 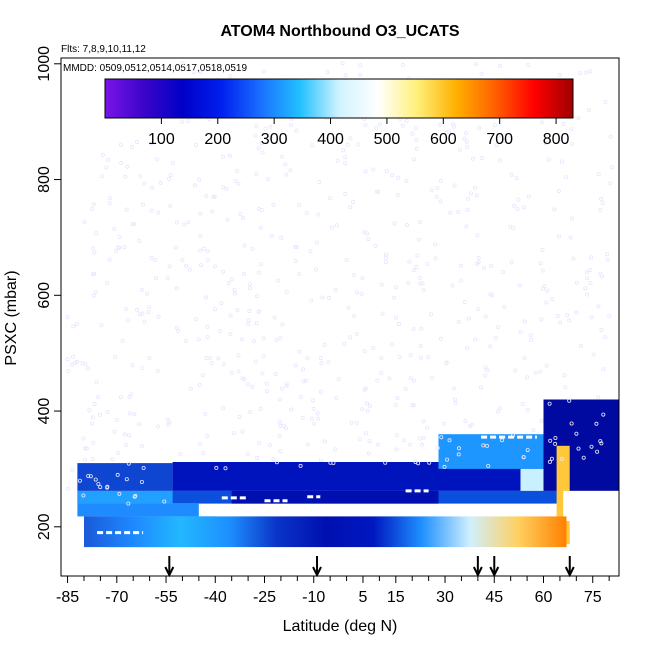 What do you see at coordinates (67, 597) in the screenshot?
I see `x-tick-label: -85` at bounding box center [67, 597].